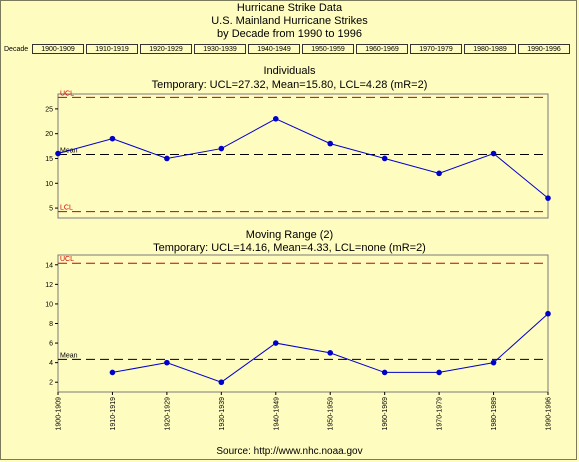 Image resolution: width=579 pixels, height=462 pixels. Describe the element at coordinates (49, 265) in the screenshot. I see `y-tick-label: 14` at that location.